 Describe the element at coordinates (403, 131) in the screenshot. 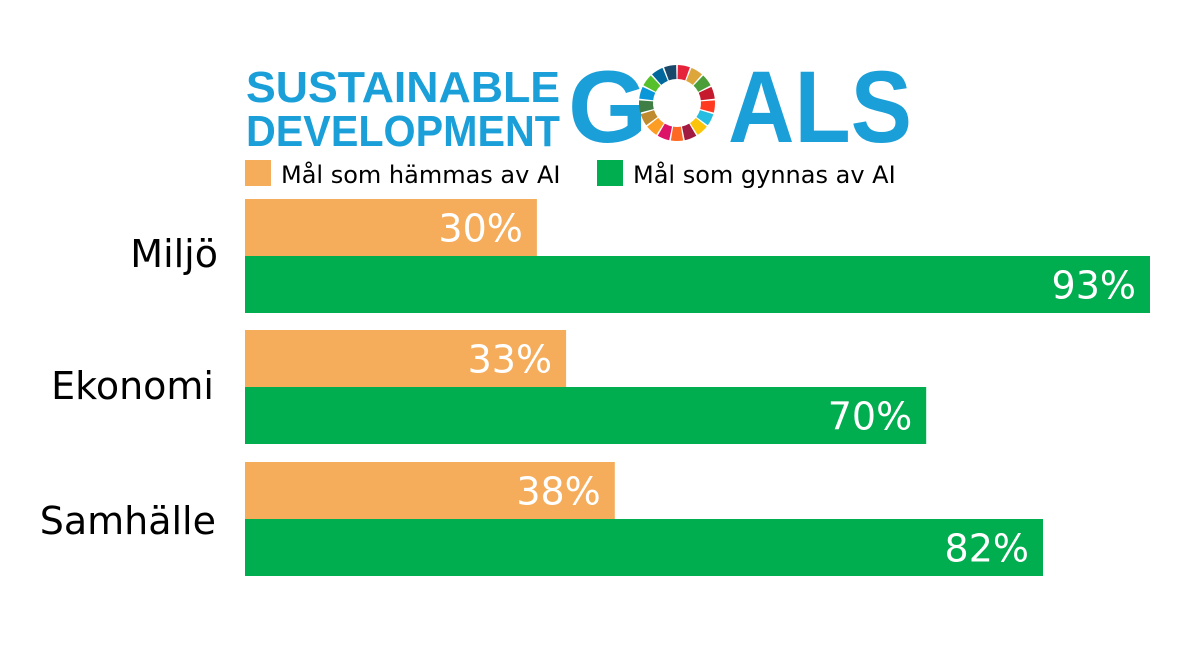

I see `logo-line-development: DEVELOPMENT` at that location.